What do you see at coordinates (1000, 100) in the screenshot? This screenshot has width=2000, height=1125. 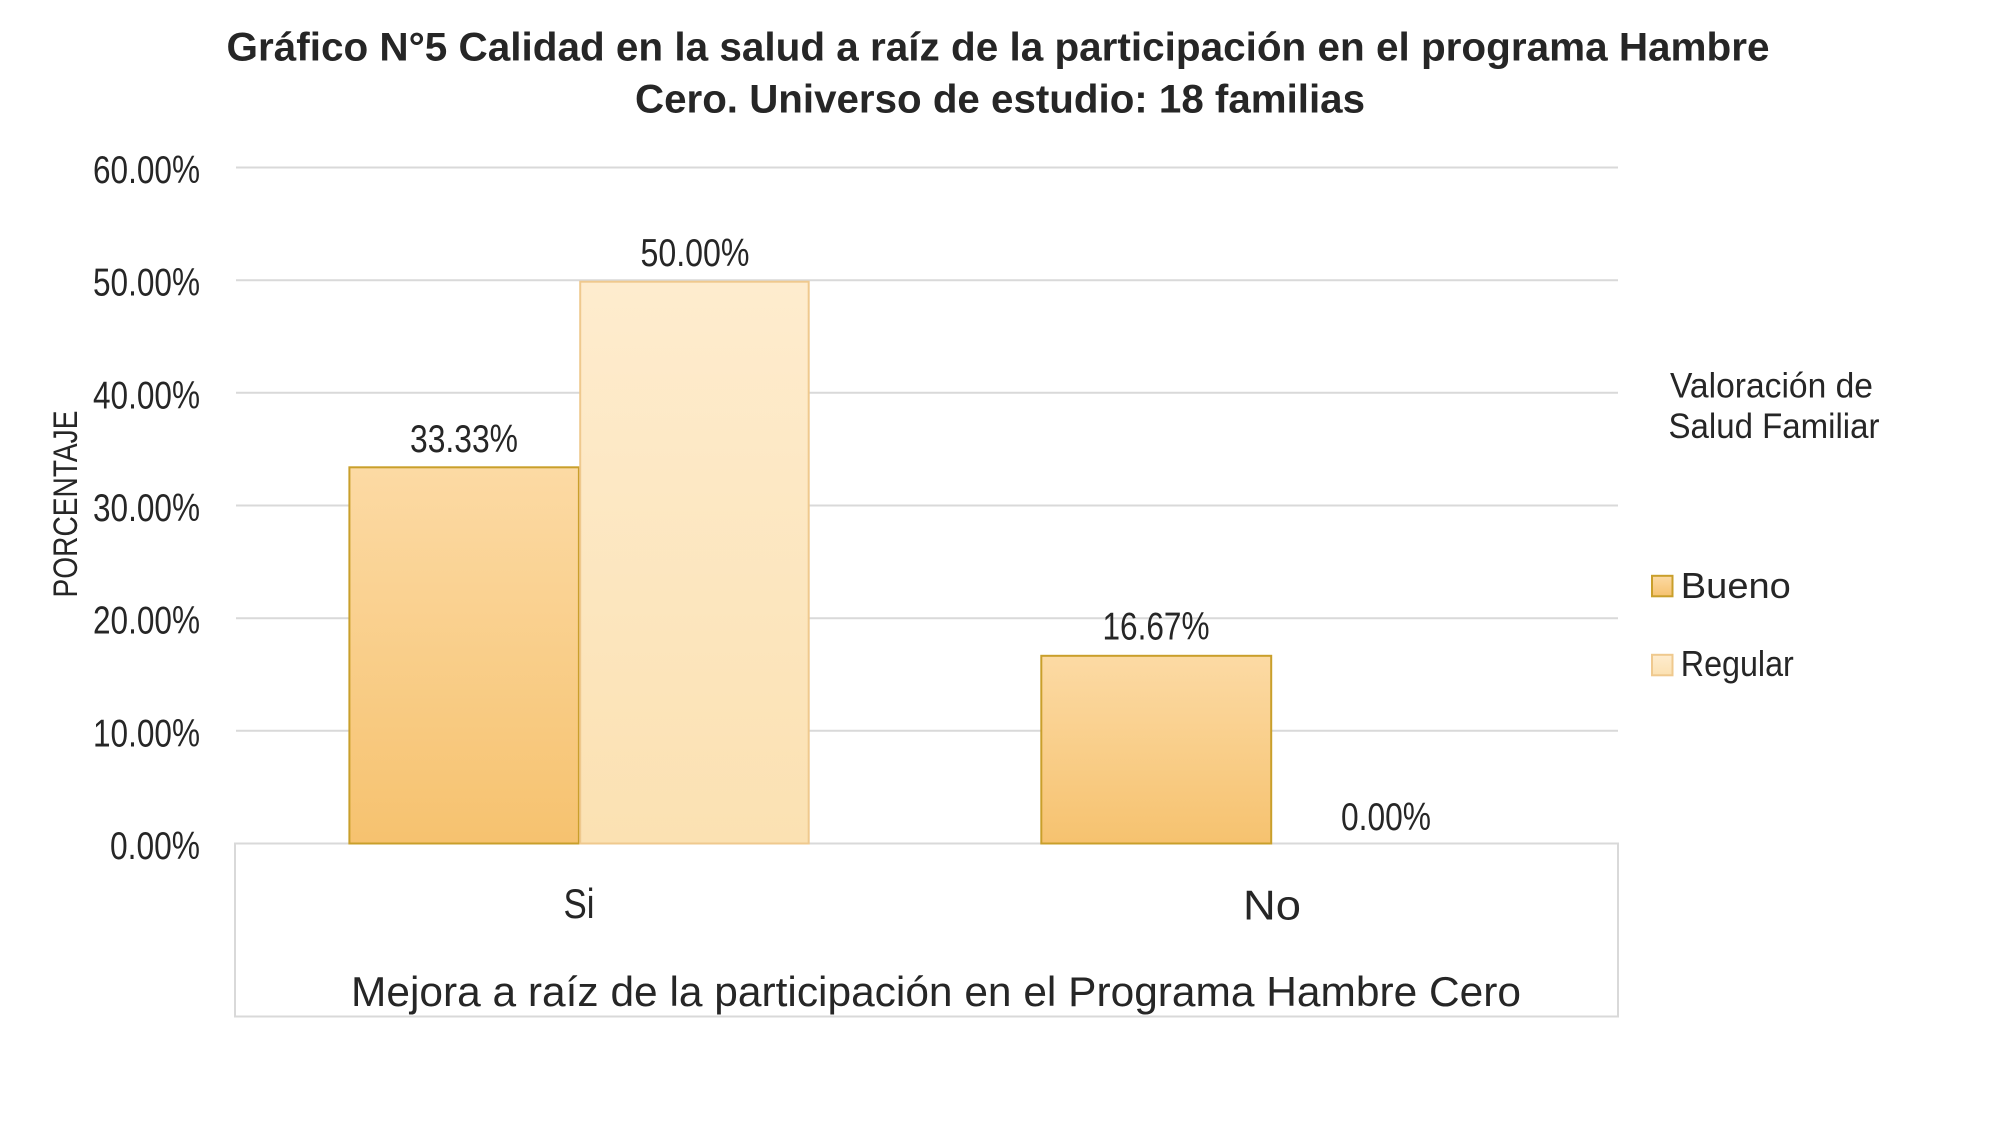 I see `svg-text:Cero. Universo de estudio: 18: Cero. Universo de estudio: 18 familias` at bounding box center [1000, 100].